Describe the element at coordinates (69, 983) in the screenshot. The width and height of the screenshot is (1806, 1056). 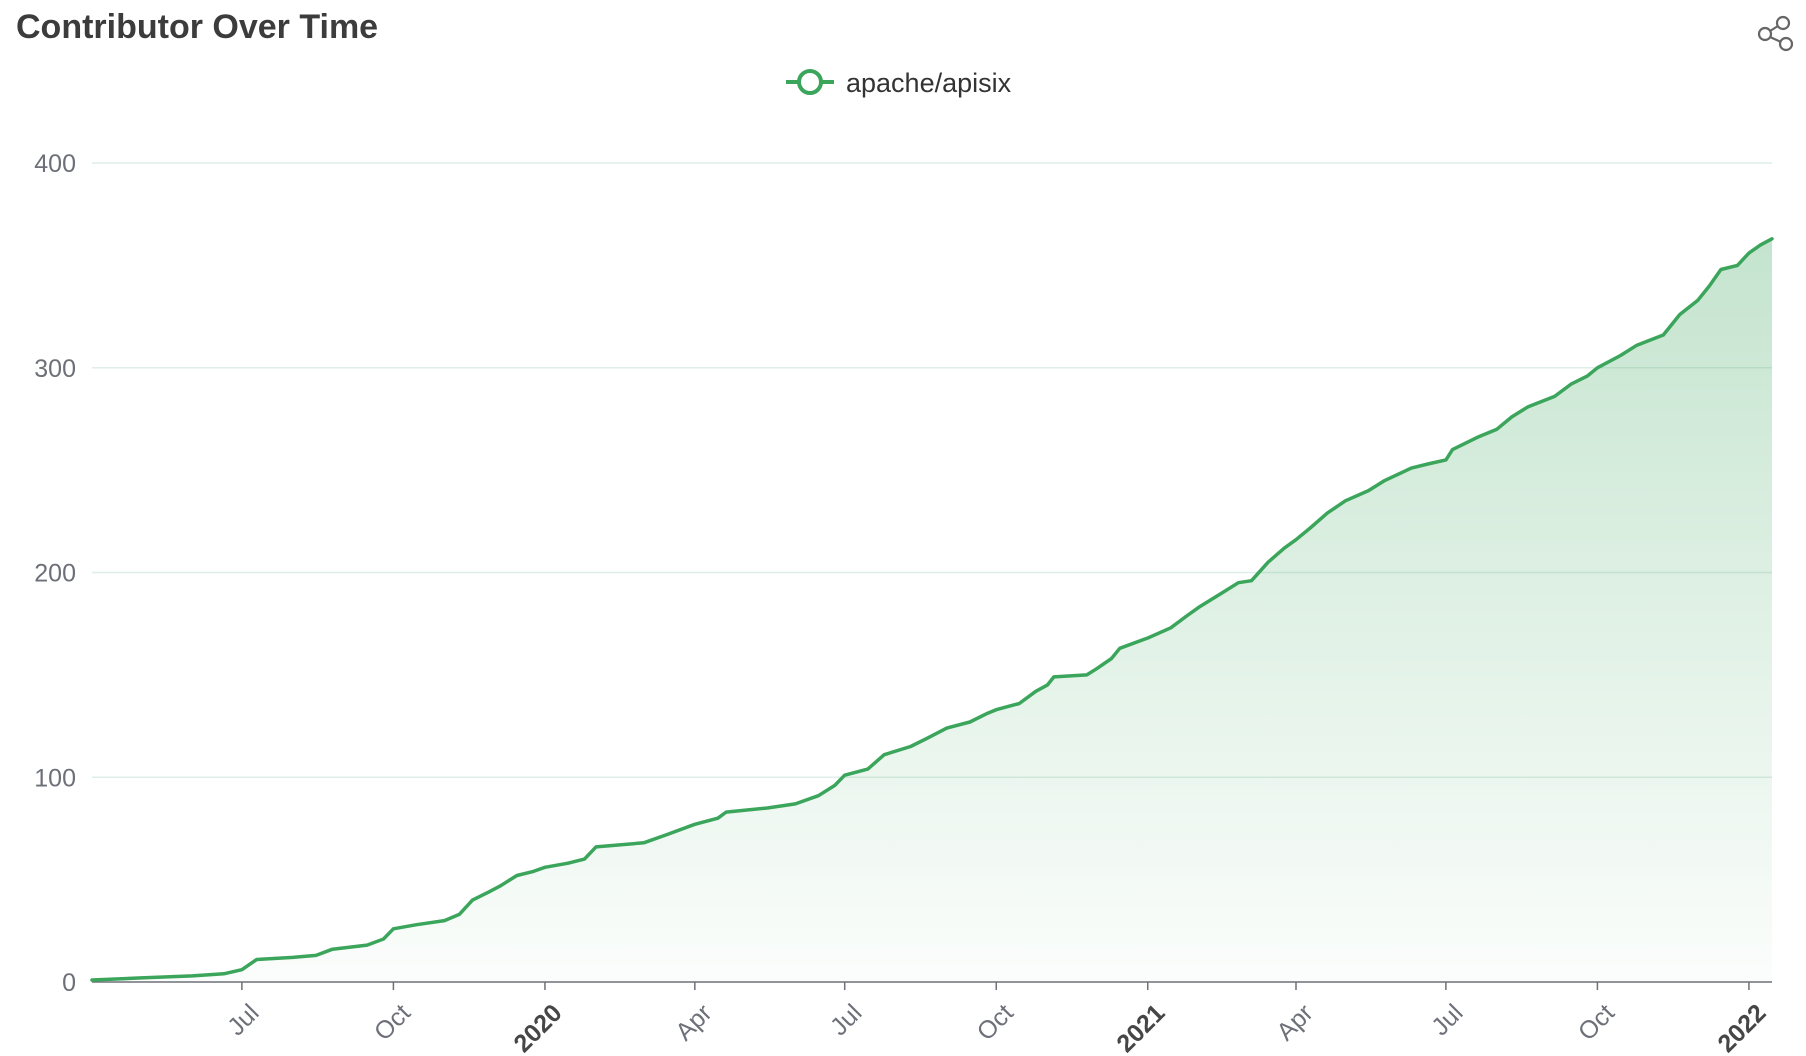
I see `y-tick-label: 0` at that location.